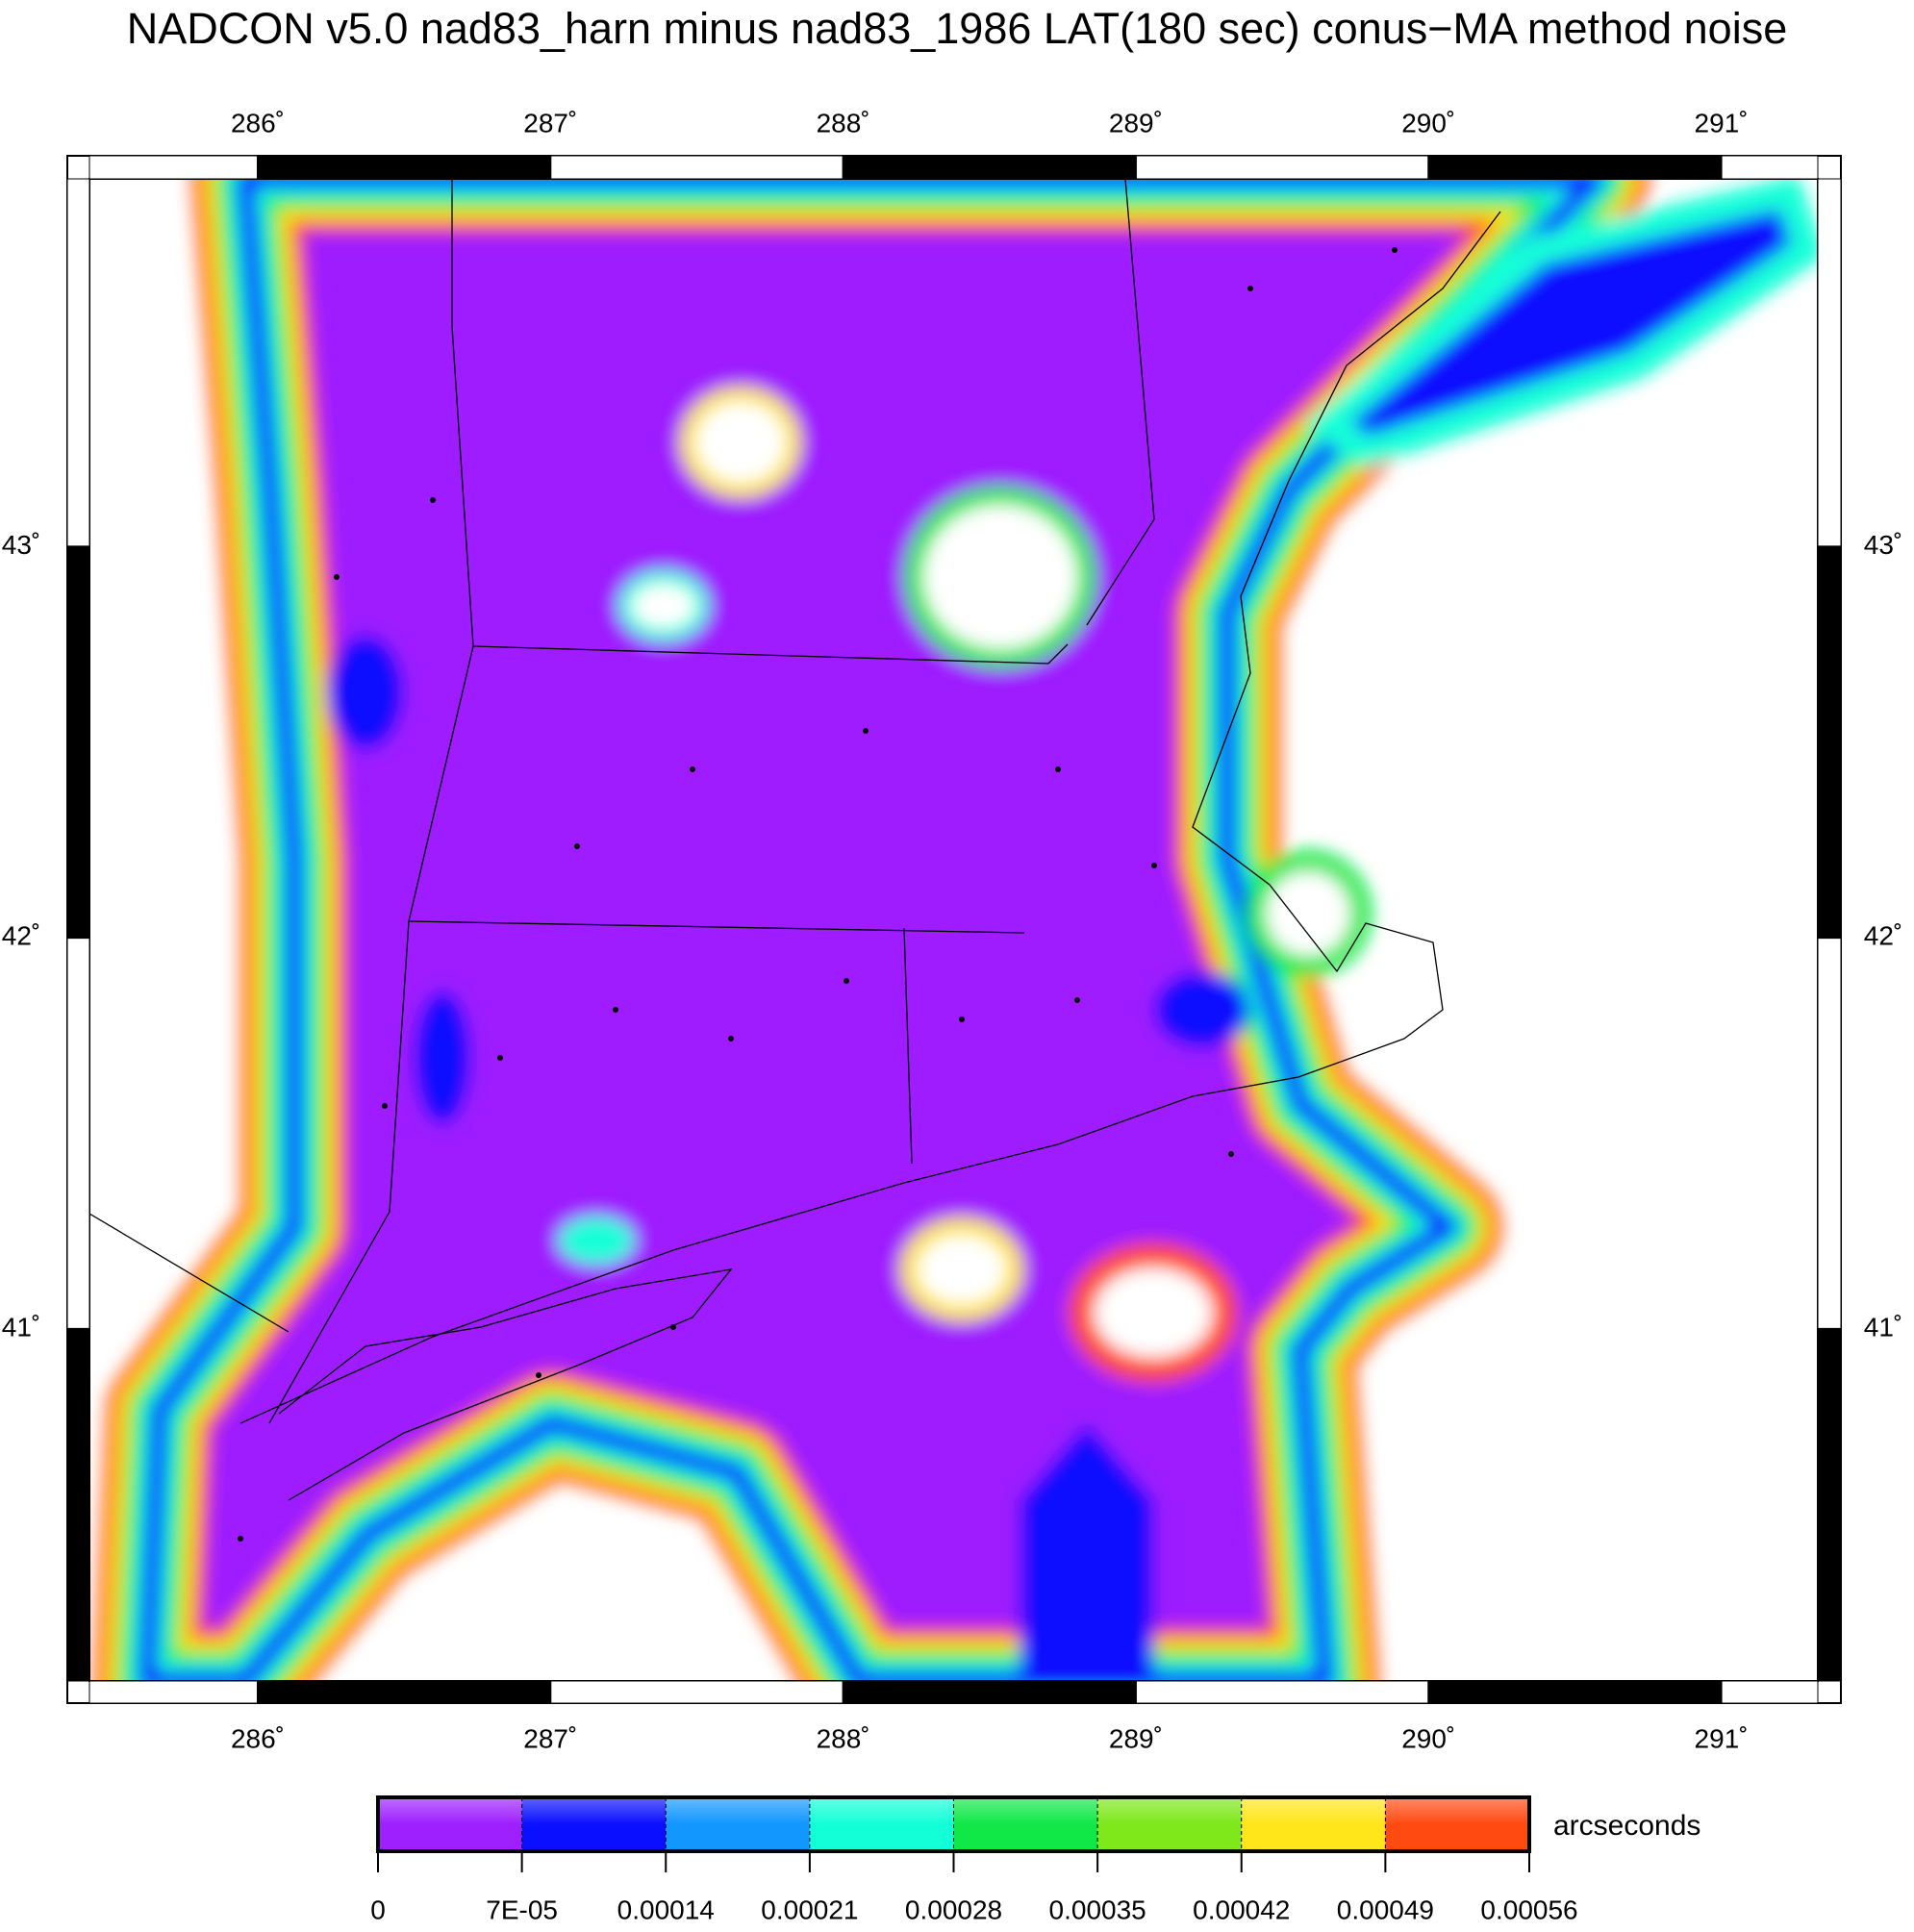 The image size is (1914, 1932). What do you see at coordinates (1241, 1909) in the screenshot?
I see `colorbar-tick-label: 0.00042` at bounding box center [1241, 1909].